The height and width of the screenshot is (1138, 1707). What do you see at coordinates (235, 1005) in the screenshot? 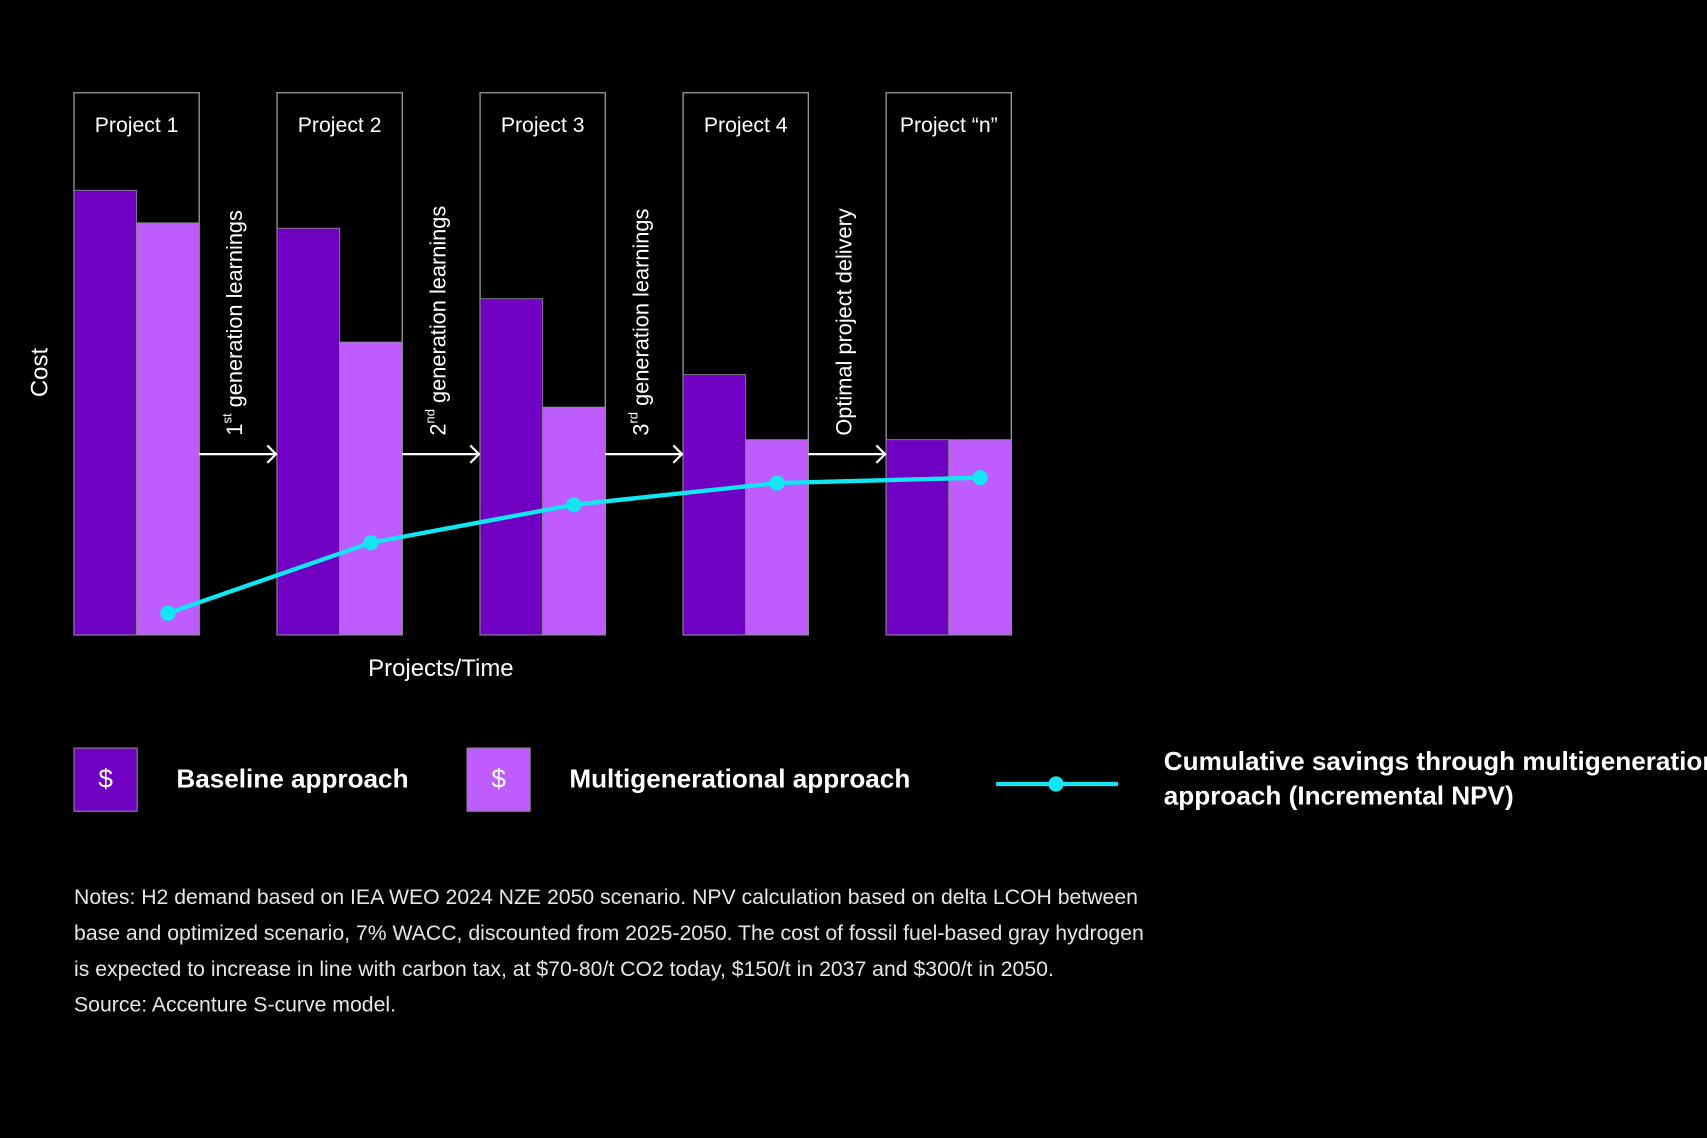
I see `note-line: Source: Accenture S-curve model.` at bounding box center [235, 1005].